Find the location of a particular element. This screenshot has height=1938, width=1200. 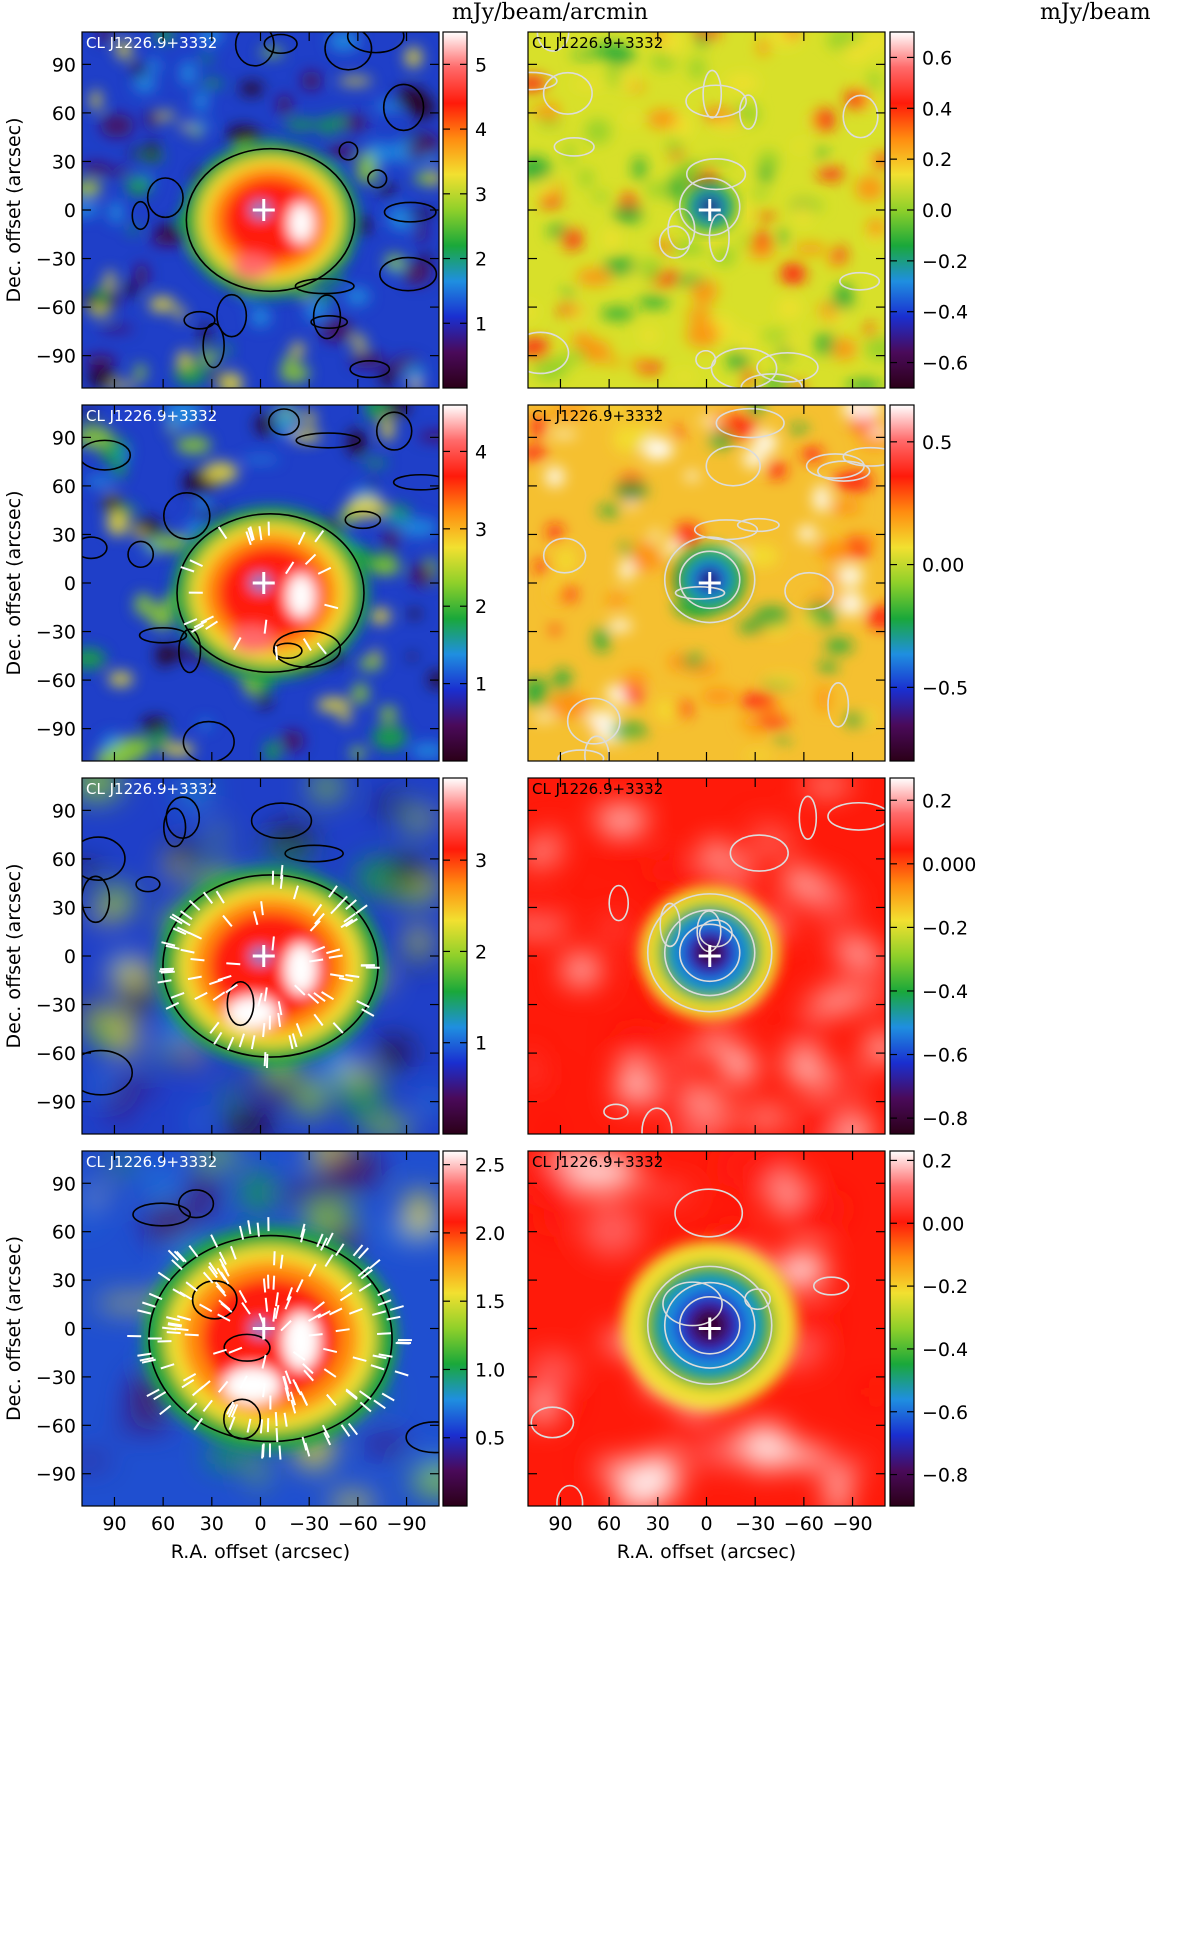

colorbar-tick-label: 0.4 is located at coordinates (937, 109).